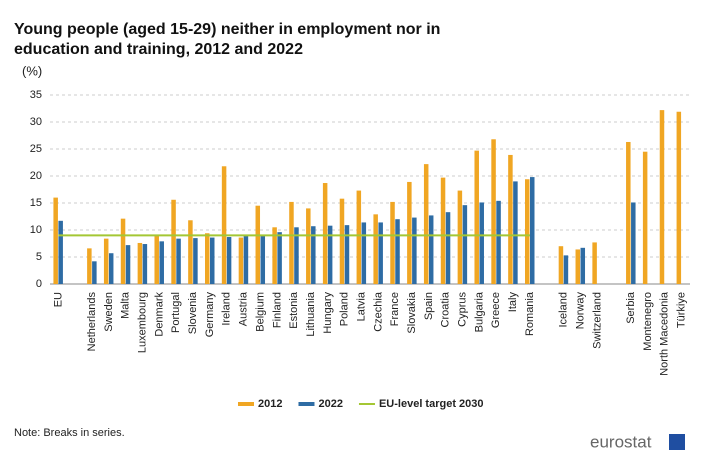  I want to click on x-tick-label: Portugal, so click(176, 312).